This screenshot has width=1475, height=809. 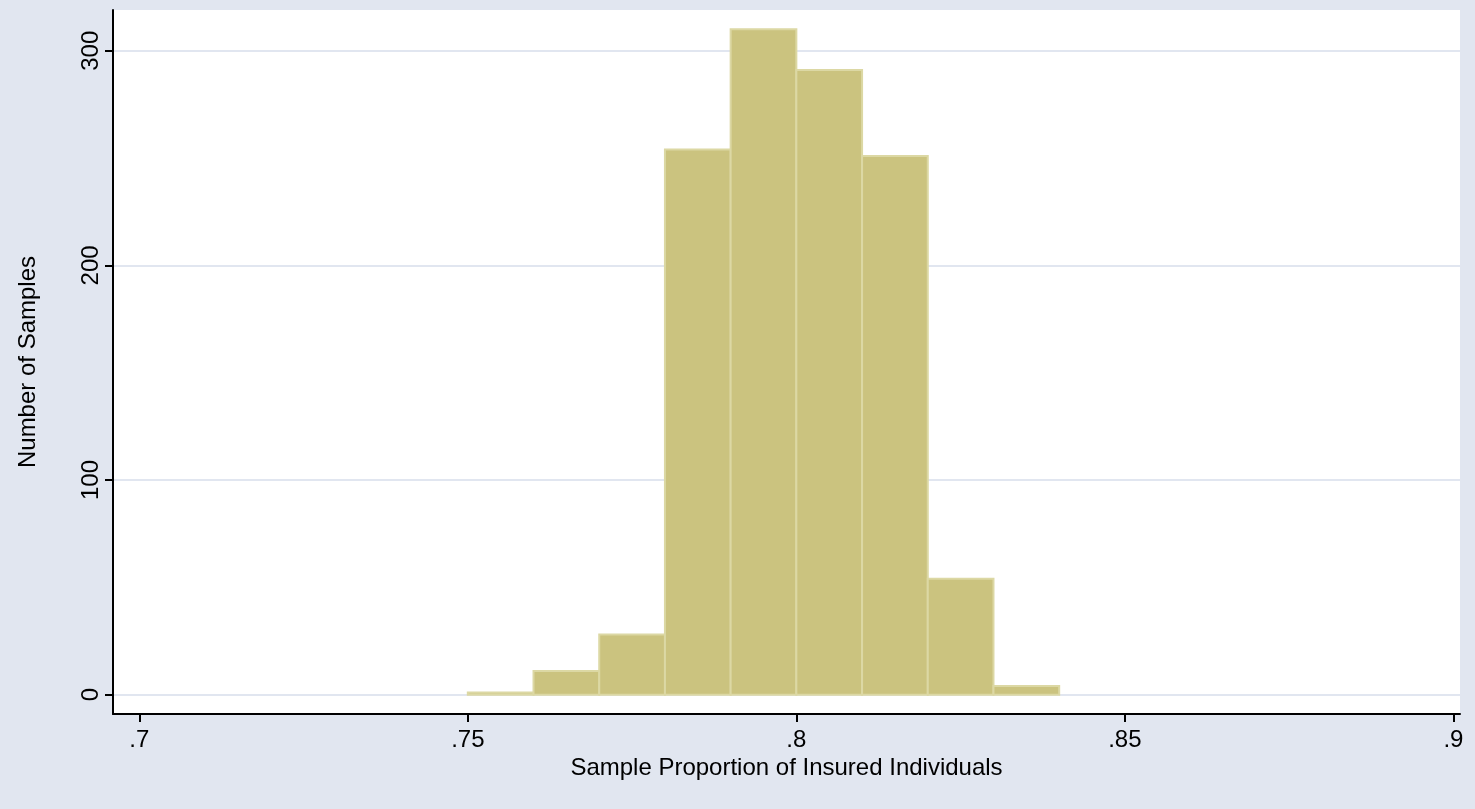 I want to click on x-tick-label: .75, so click(x=468, y=738).